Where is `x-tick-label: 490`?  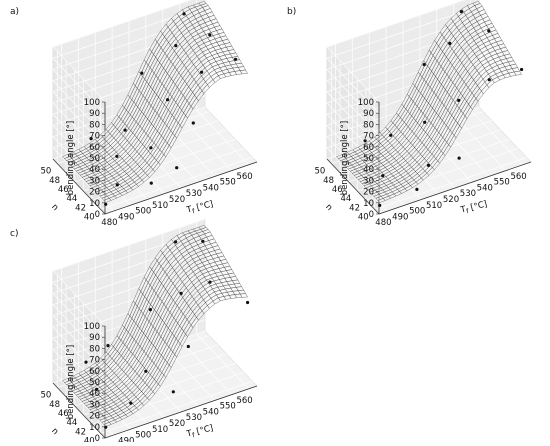
x-tick-label: 490 is located at coordinates (126, 439).